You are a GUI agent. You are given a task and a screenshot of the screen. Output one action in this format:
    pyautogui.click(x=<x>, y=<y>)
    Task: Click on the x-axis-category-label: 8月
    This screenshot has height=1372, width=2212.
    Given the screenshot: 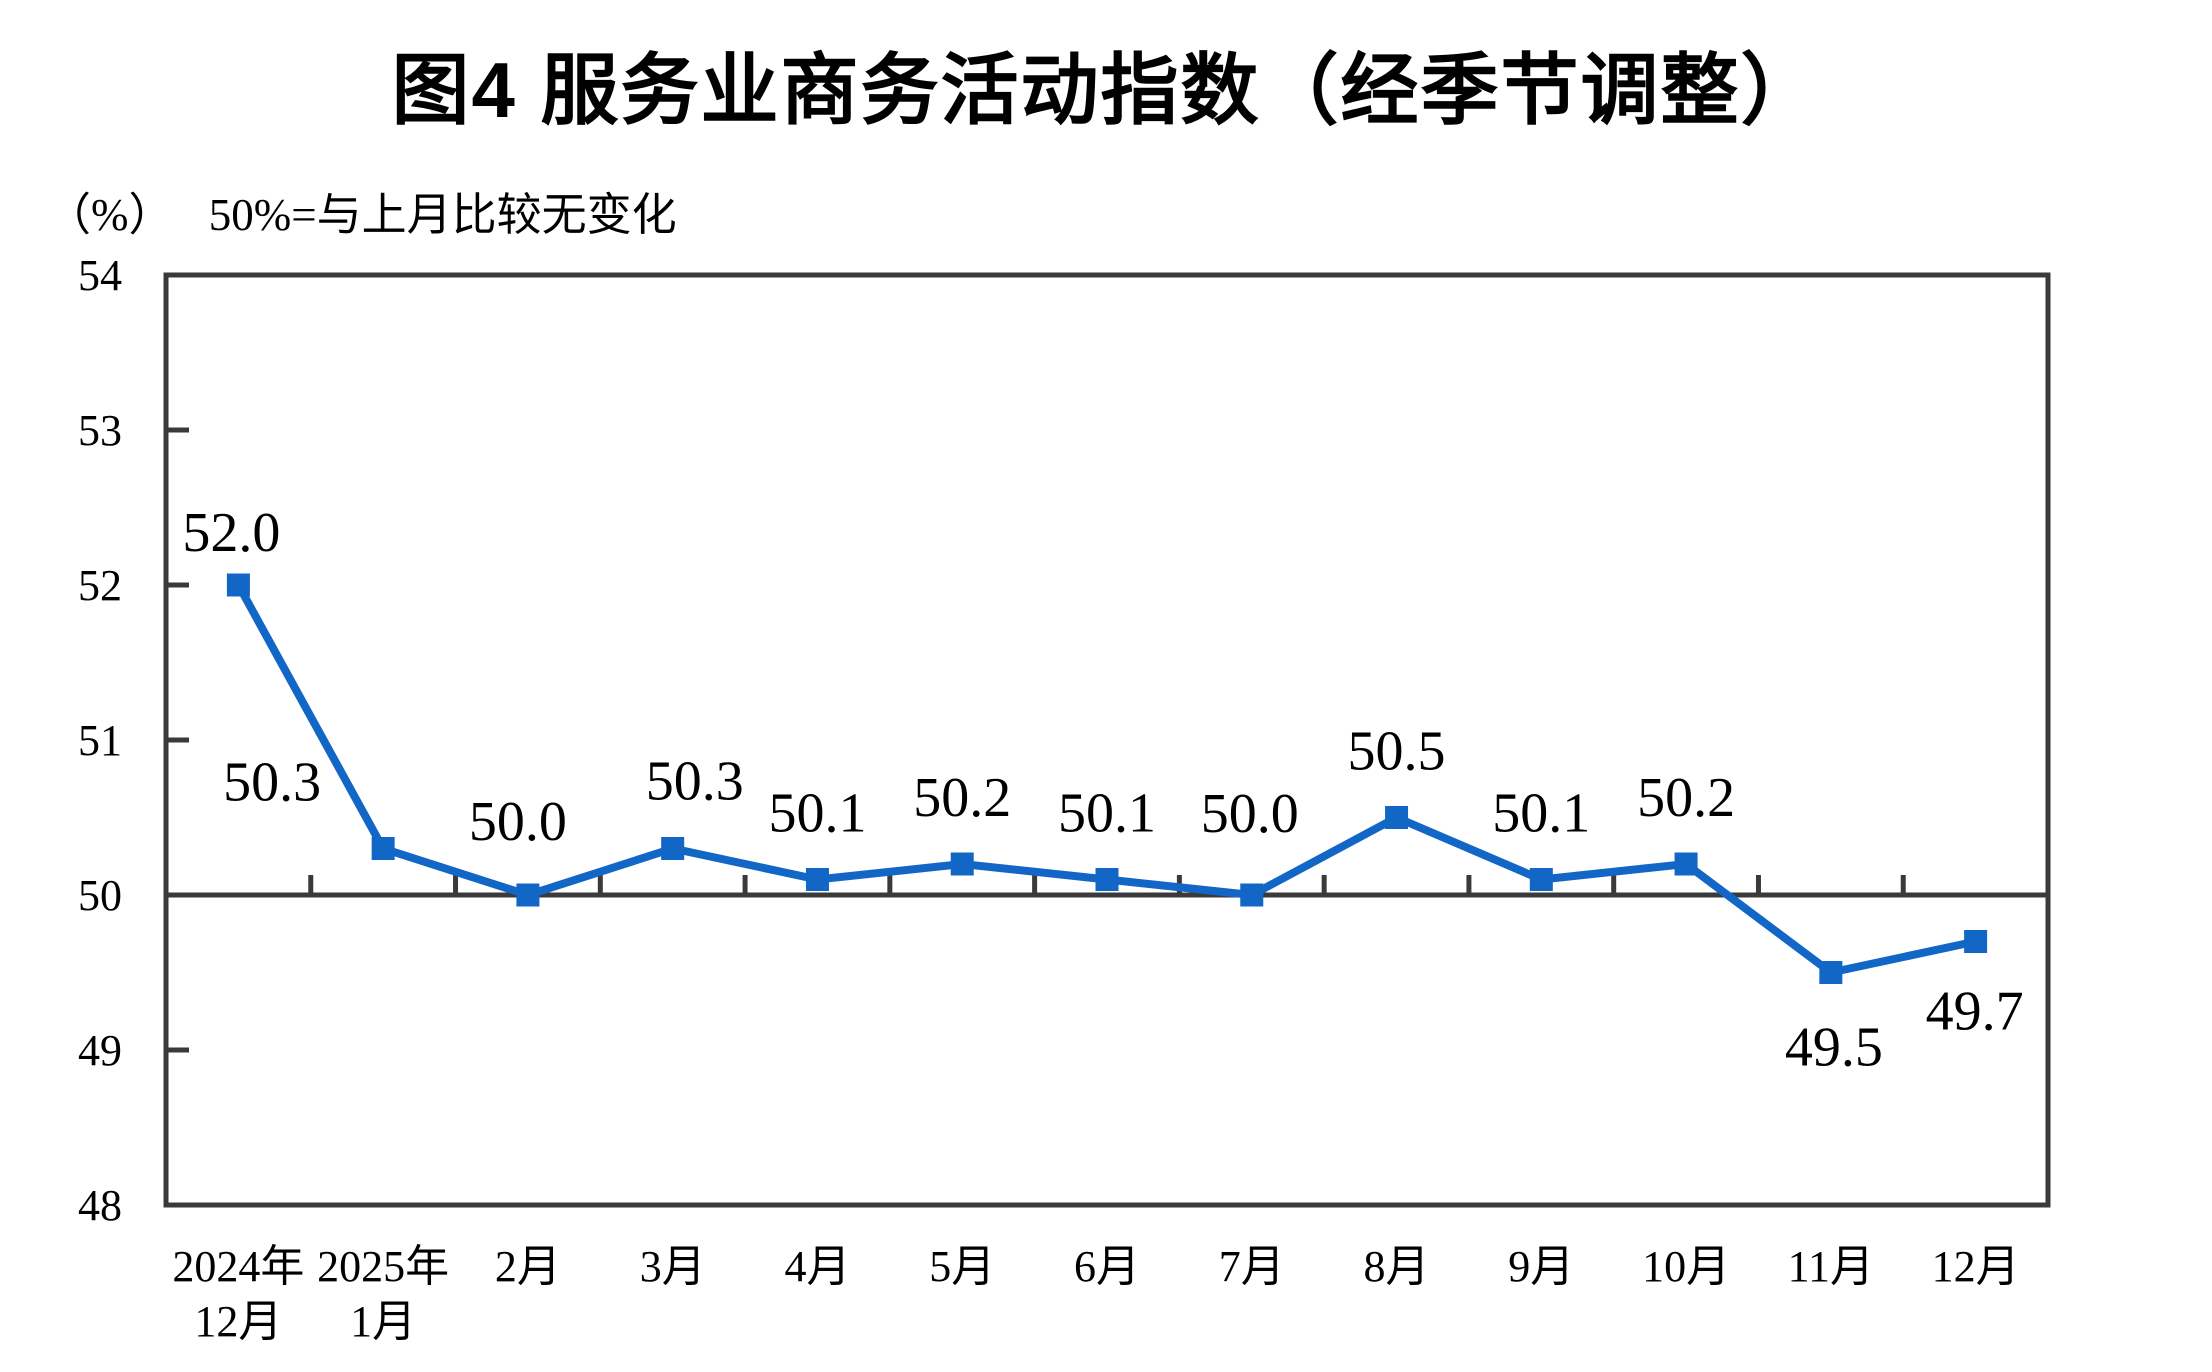 What is the action you would take?
    pyautogui.click(x=1397, y=1266)
    